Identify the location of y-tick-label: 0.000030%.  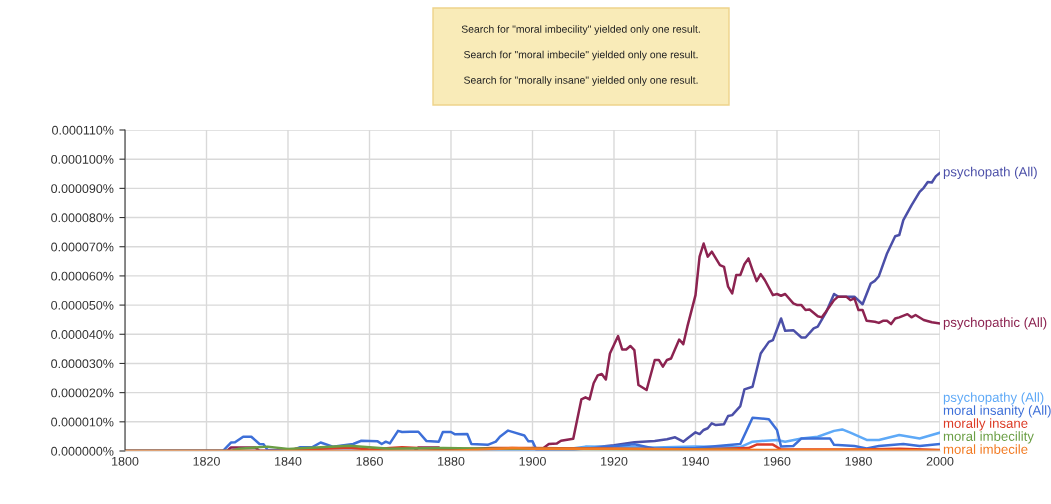
(82, 364).